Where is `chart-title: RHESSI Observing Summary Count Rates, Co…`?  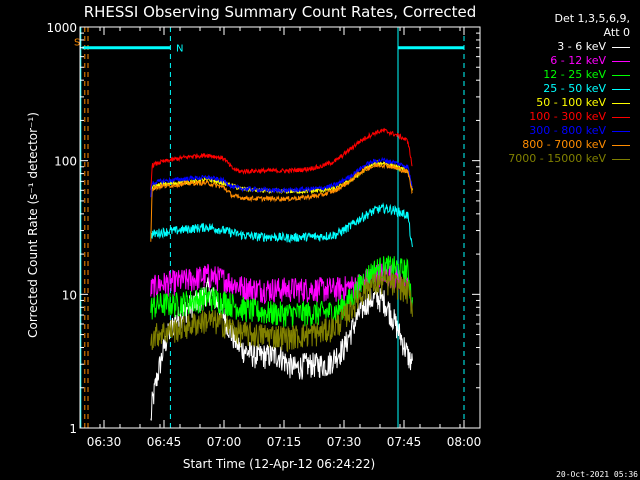
chart-title: RHESSI Observing Summary Count Rates, Co… is located at coordinates (280, 12).